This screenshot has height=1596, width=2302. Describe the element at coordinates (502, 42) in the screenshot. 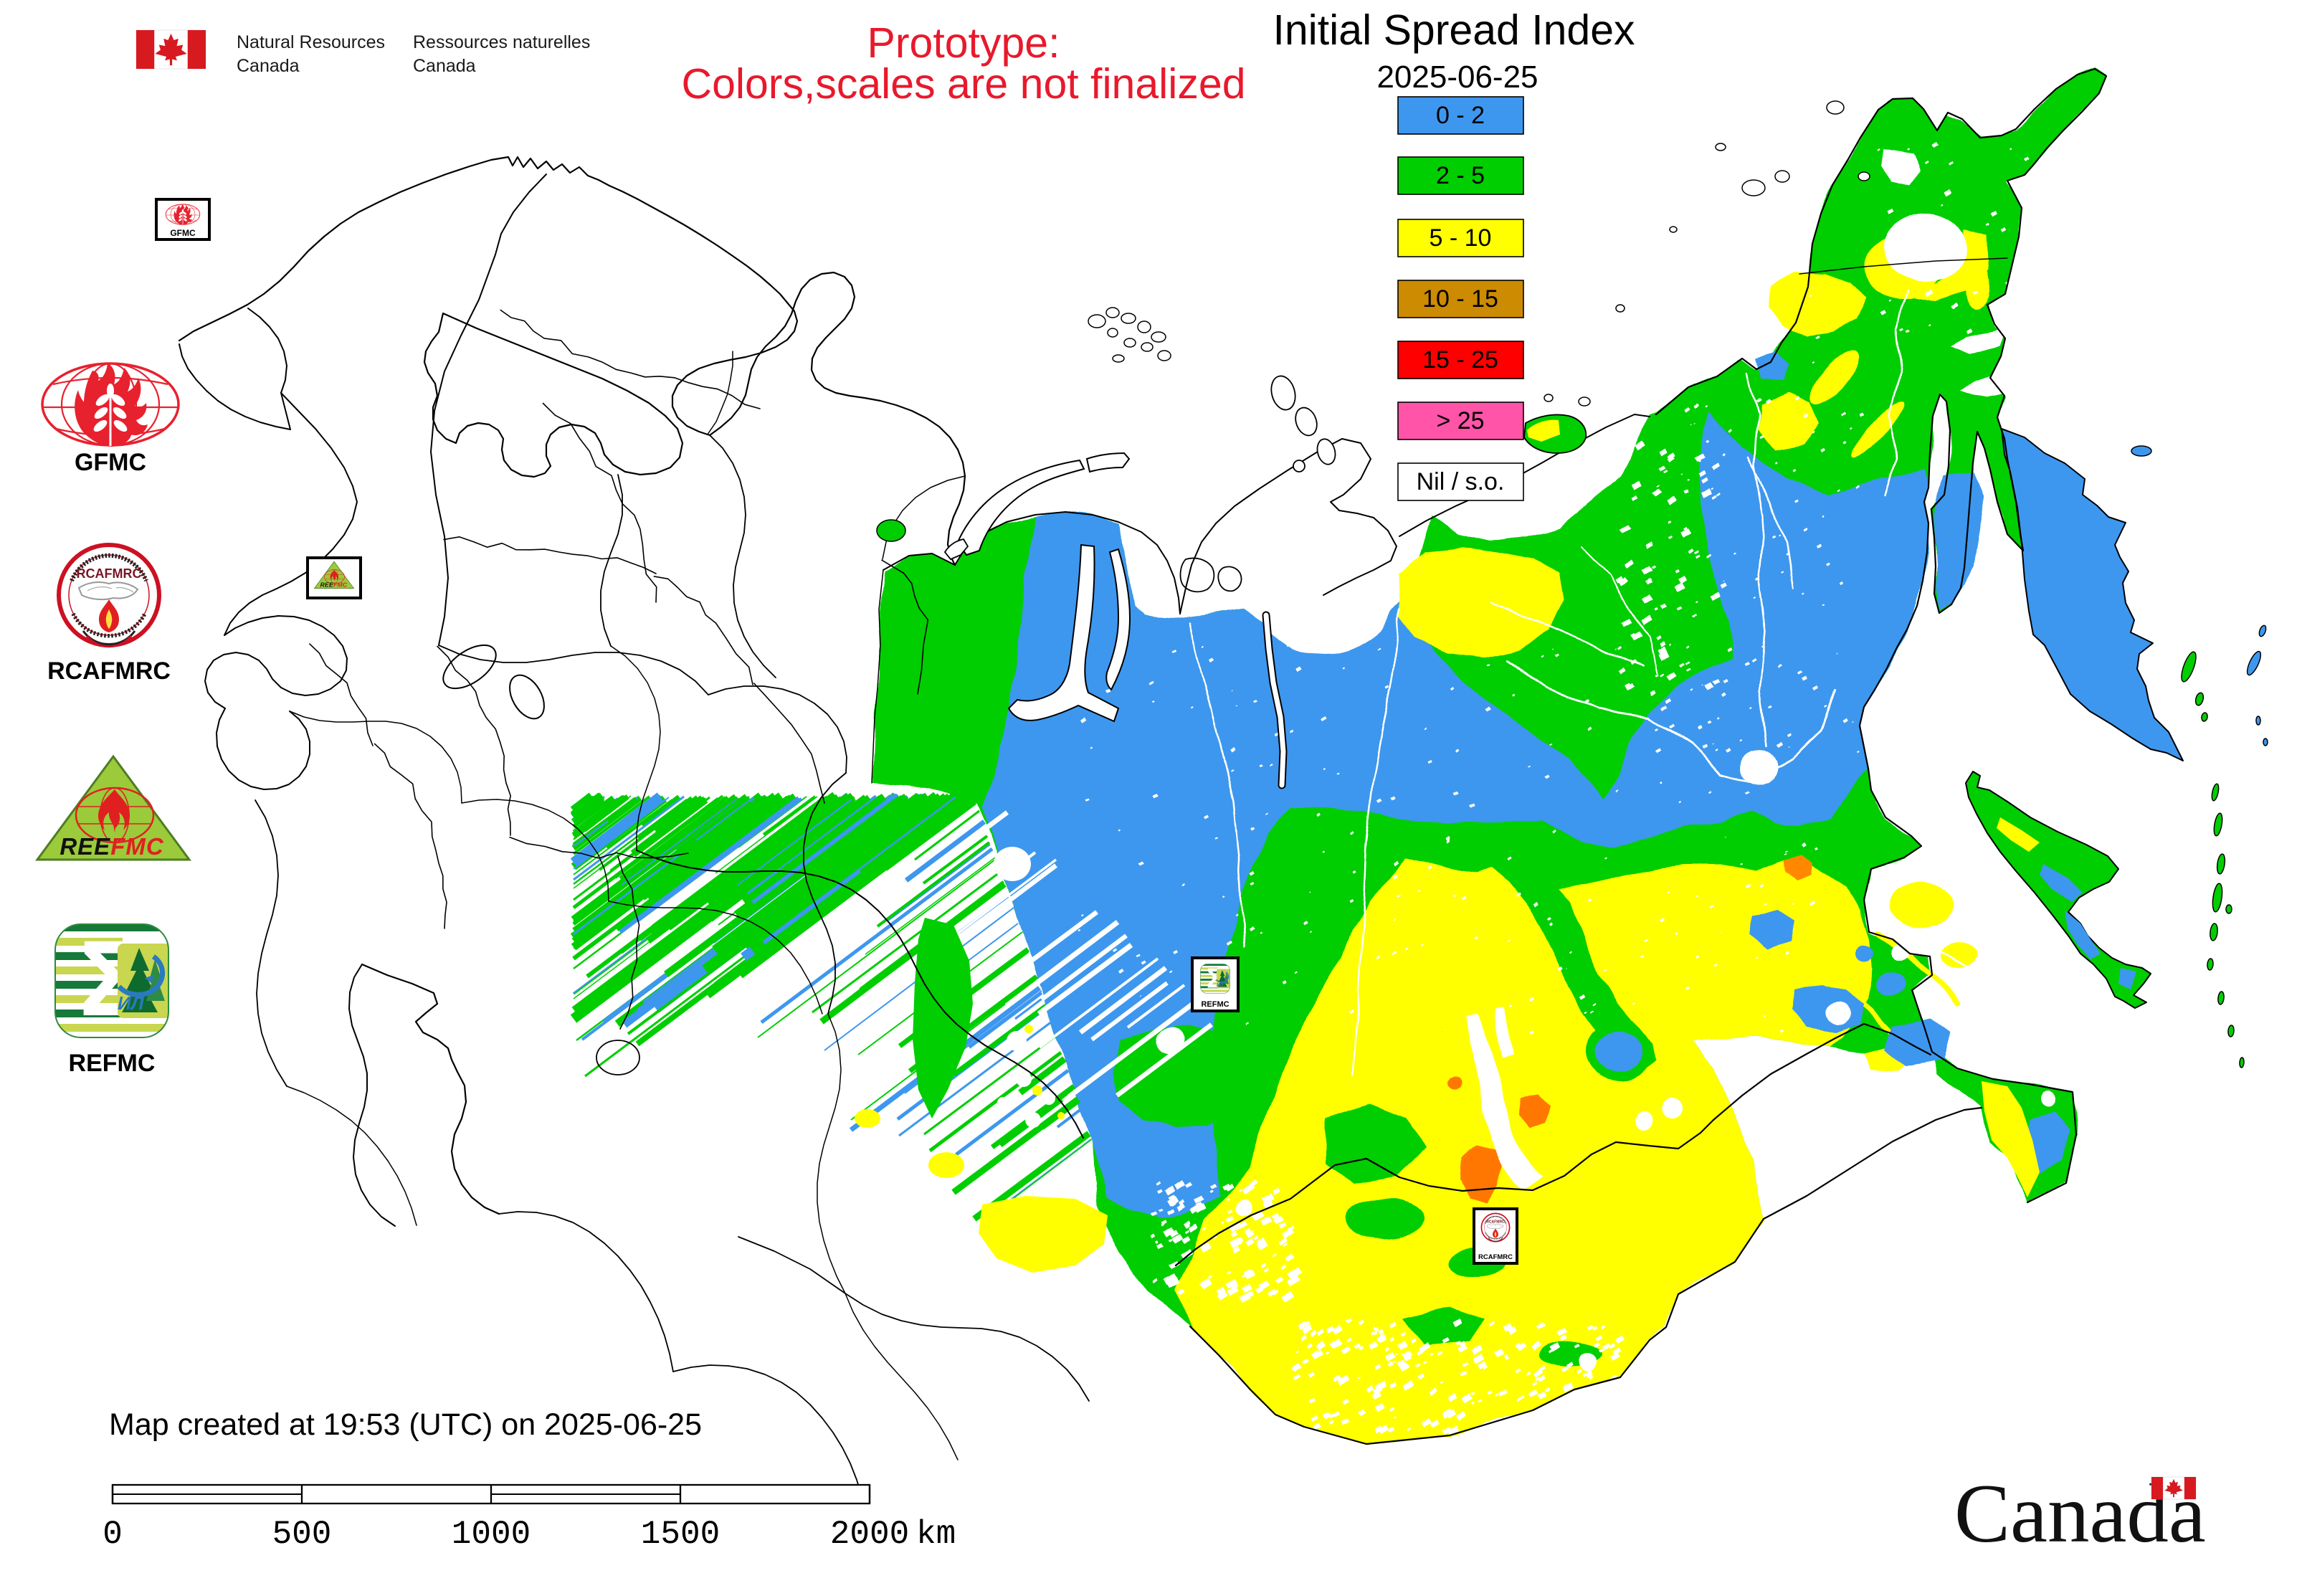

I see `svg-text: Ressources naturelles` at that location.